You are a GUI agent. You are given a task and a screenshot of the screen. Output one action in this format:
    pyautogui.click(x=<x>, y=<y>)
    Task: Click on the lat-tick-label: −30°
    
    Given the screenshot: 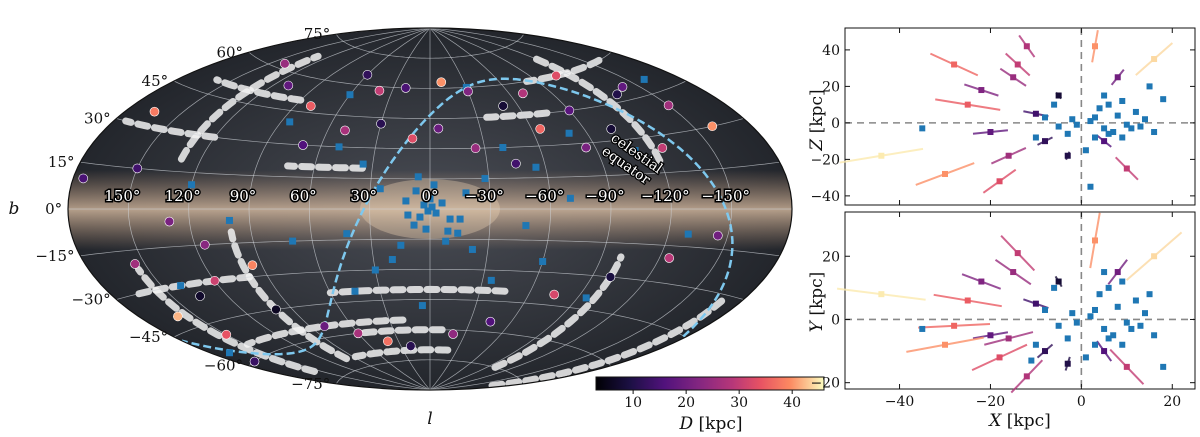 What is the action you would take?
    pyautogui.click(x=90, y=299)
    